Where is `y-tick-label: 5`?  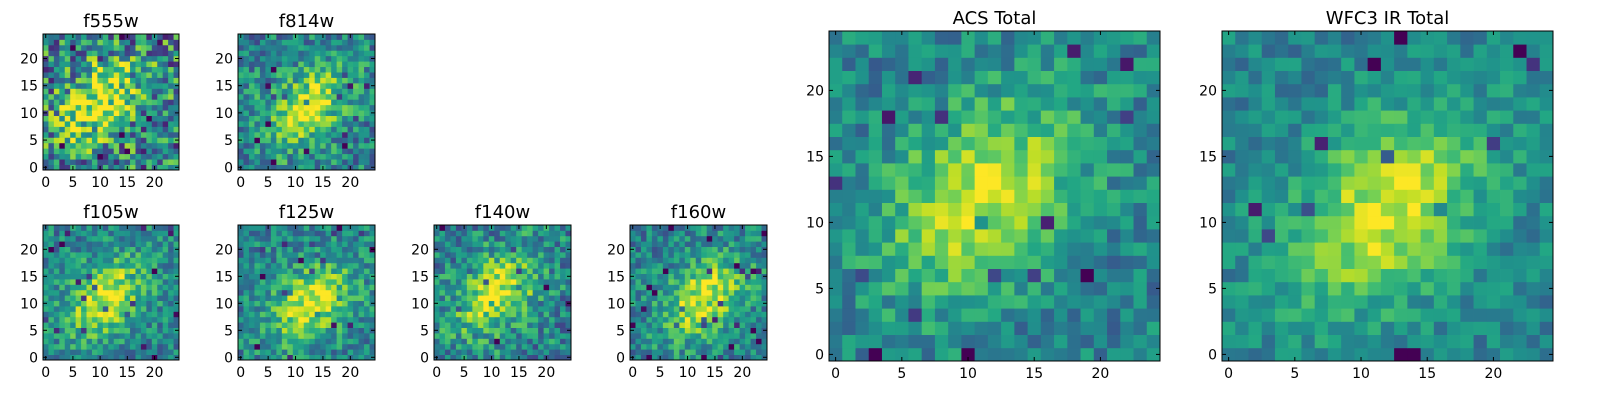
y-tick-label: 5 is located at coordinates (228, 331).